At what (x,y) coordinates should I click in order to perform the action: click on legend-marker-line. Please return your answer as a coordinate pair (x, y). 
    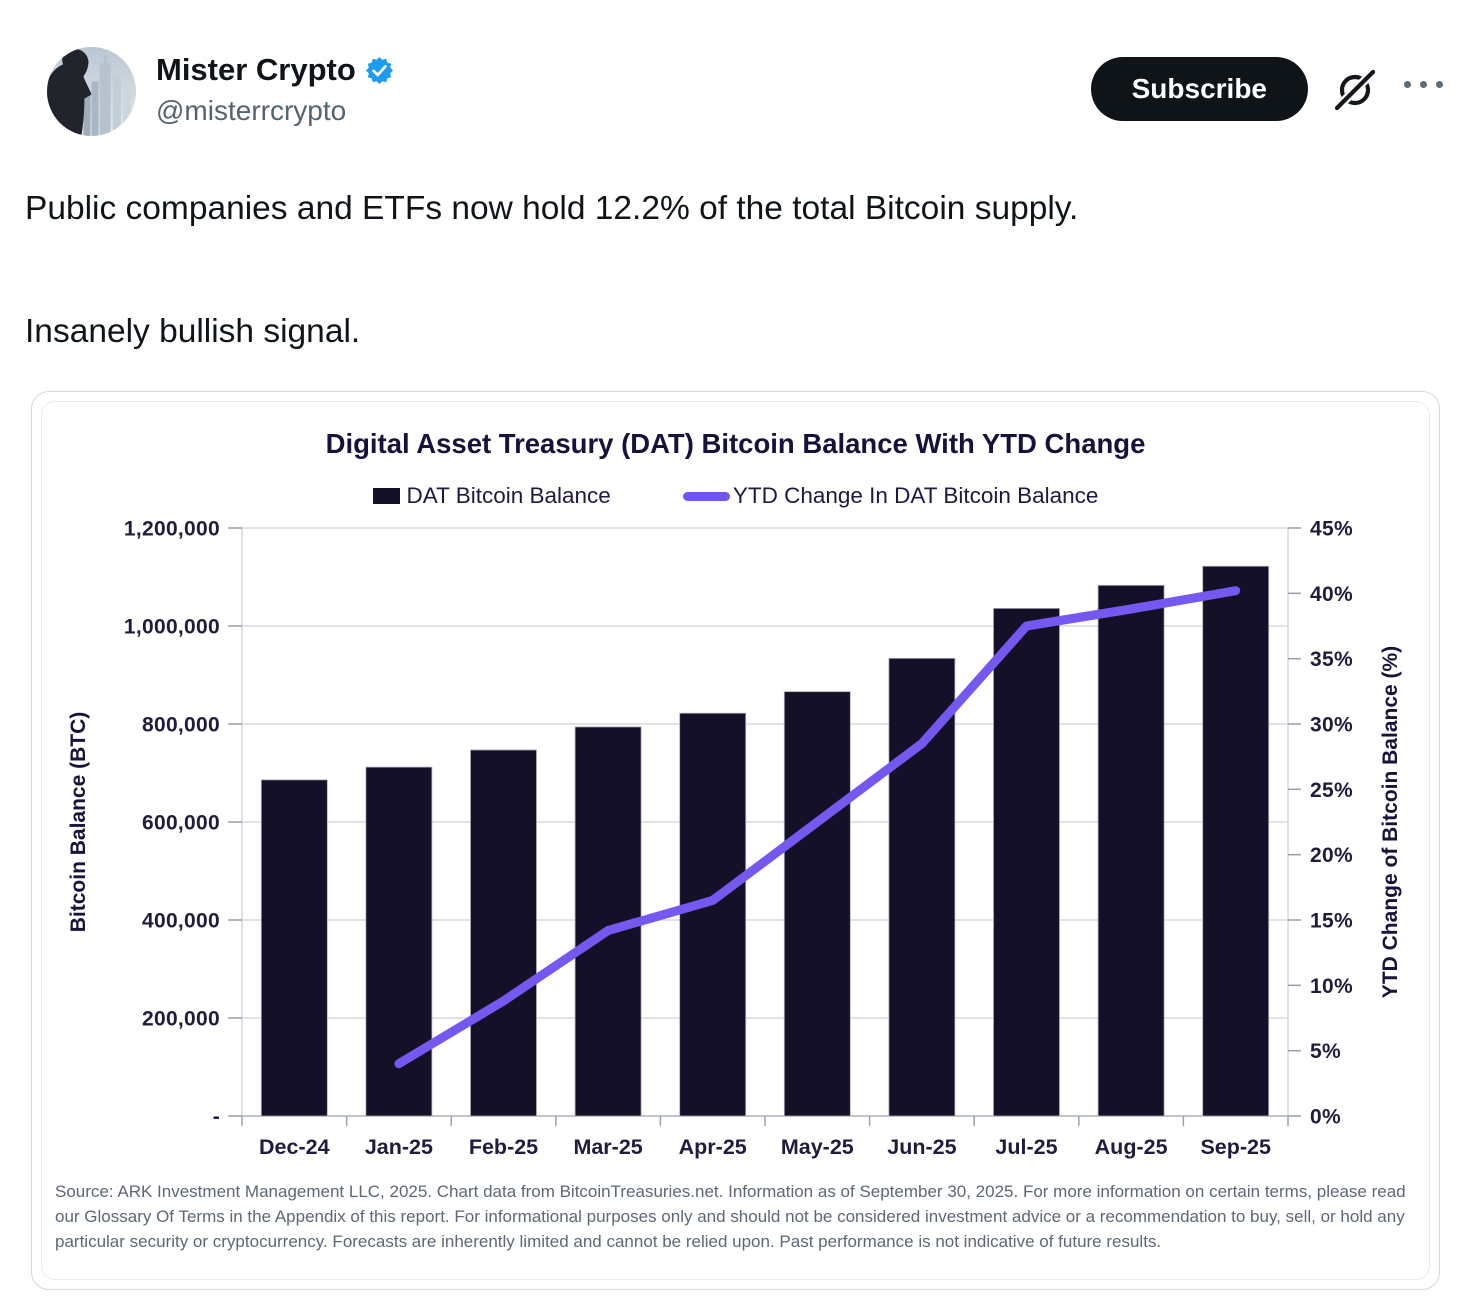
    Looking at the image, I should click on (706, 496).